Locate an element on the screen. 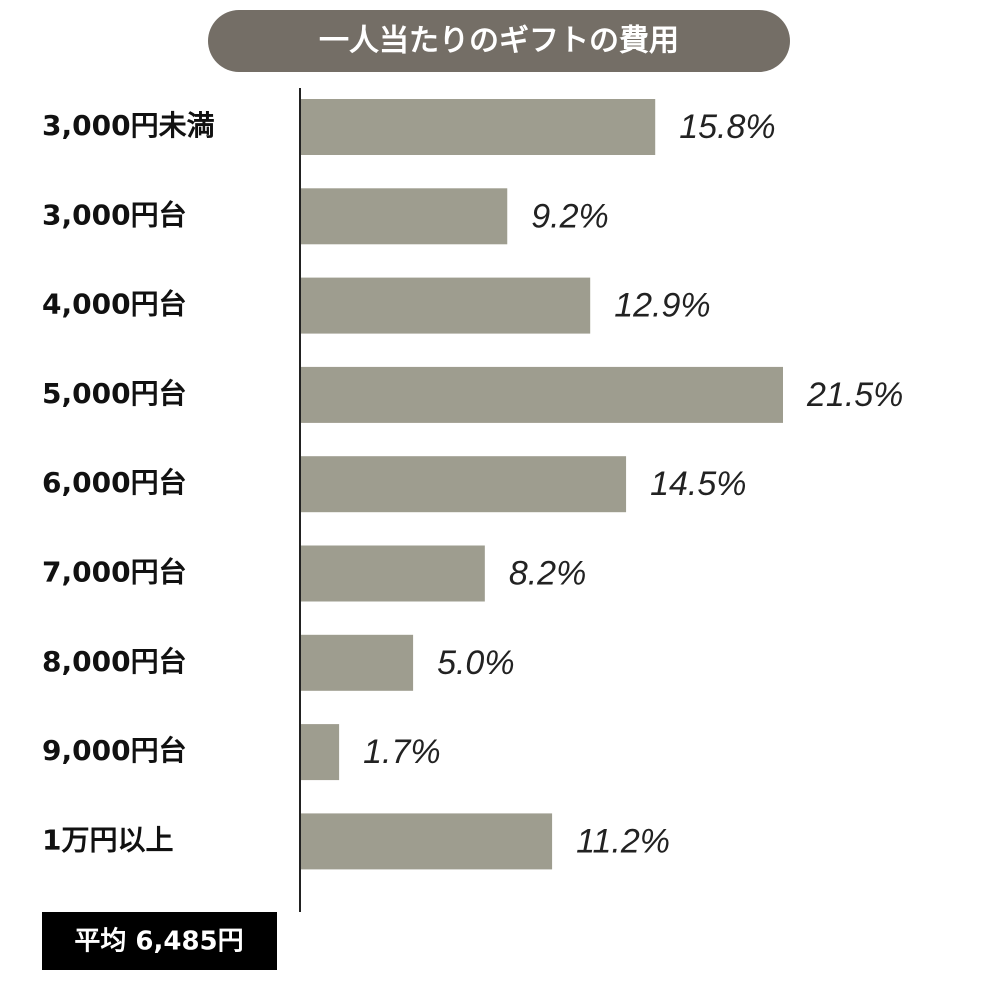 This screenshot has height=996, width=1000. value-label: 1.7% is located at coordinates (402, 752).